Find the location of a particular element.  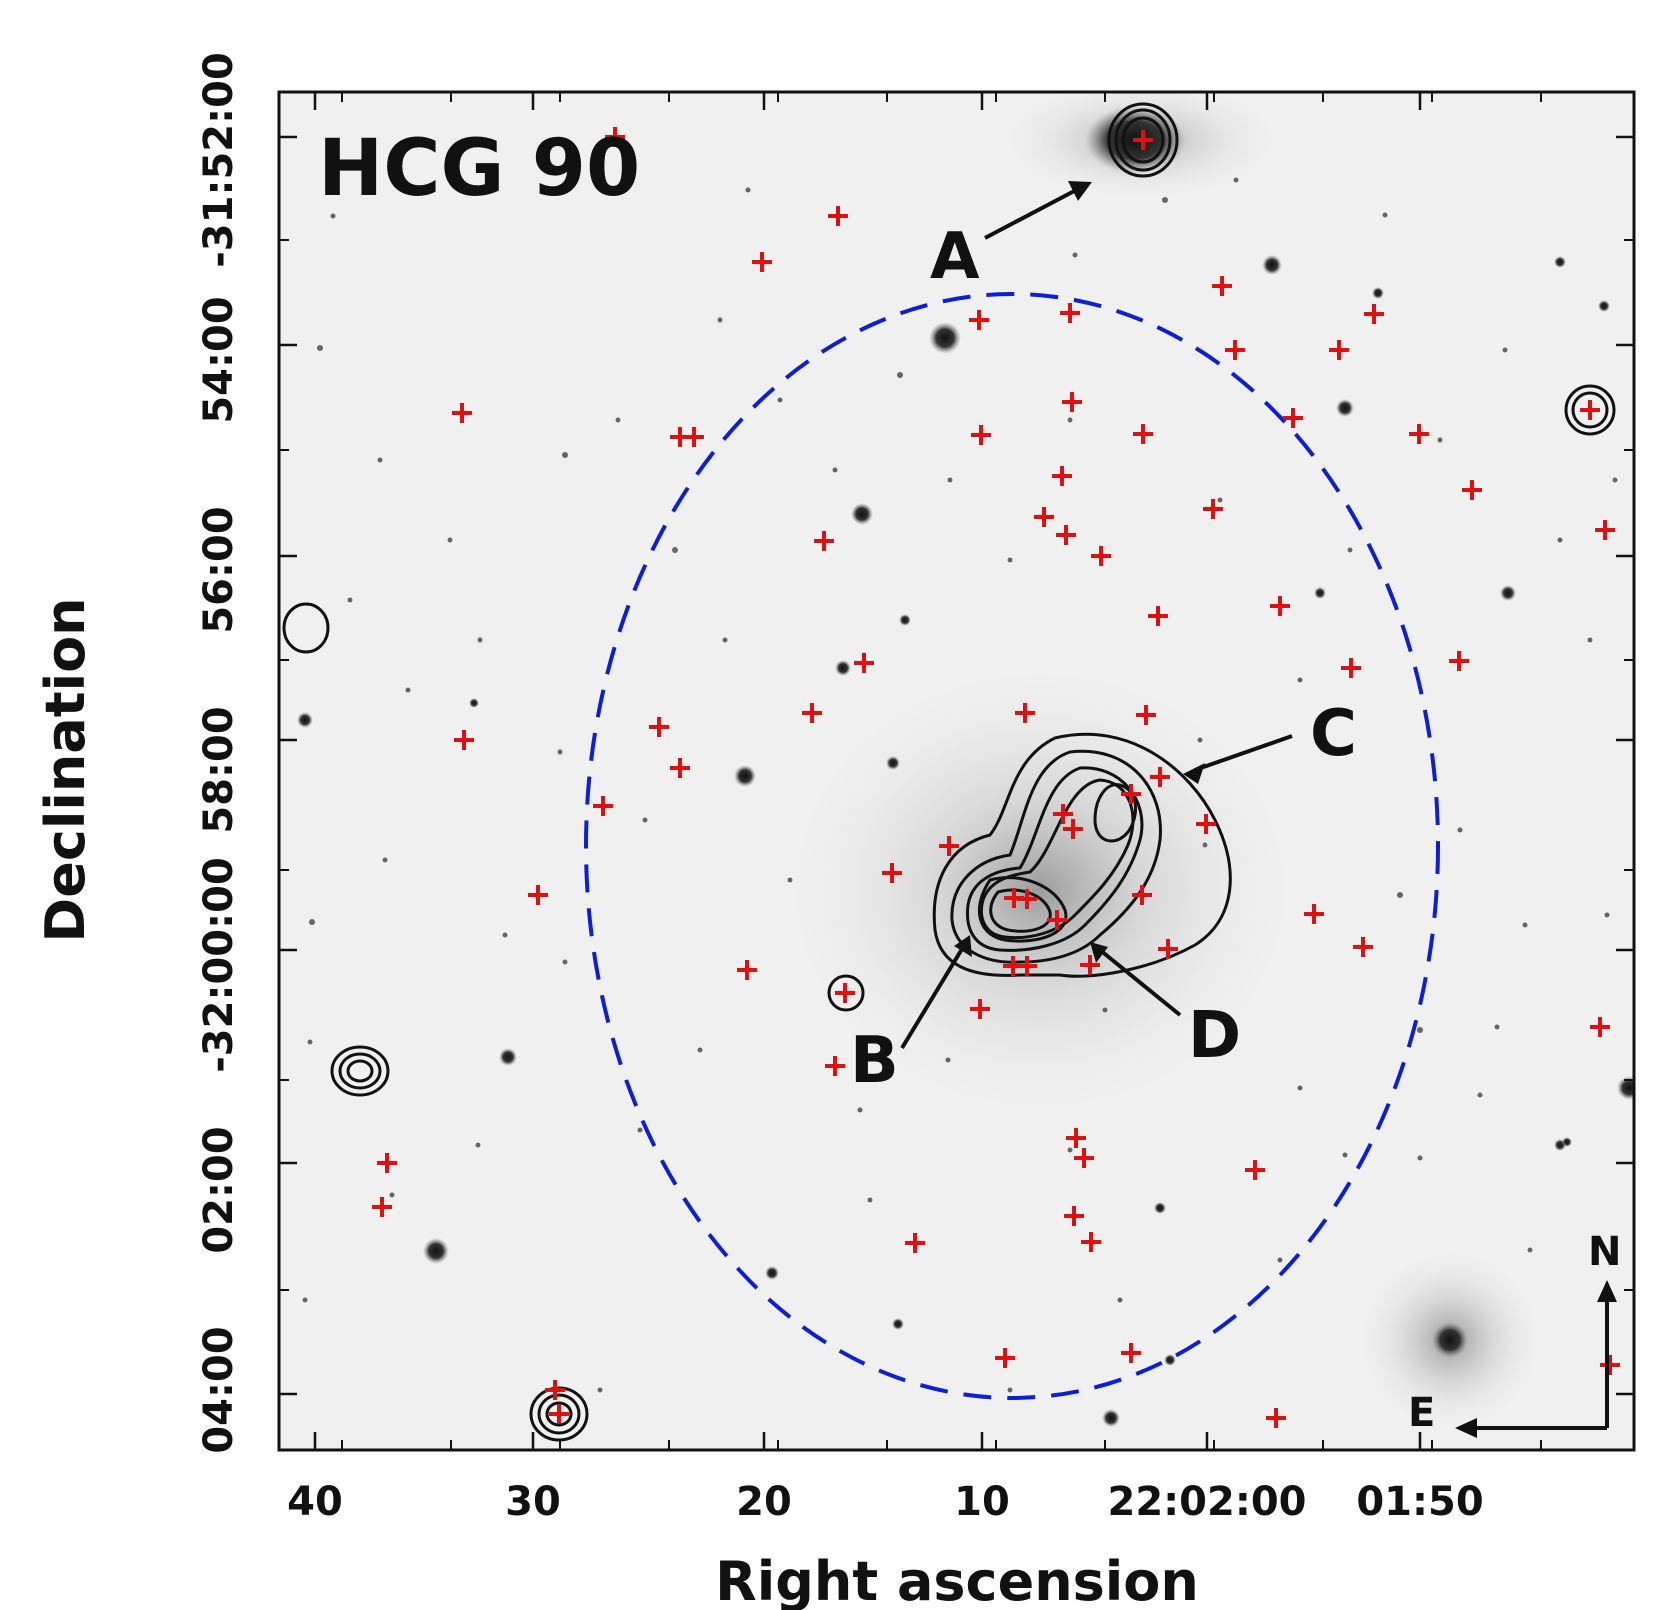

y-tick-label: 58:00 is located at coordinates (219, 769).